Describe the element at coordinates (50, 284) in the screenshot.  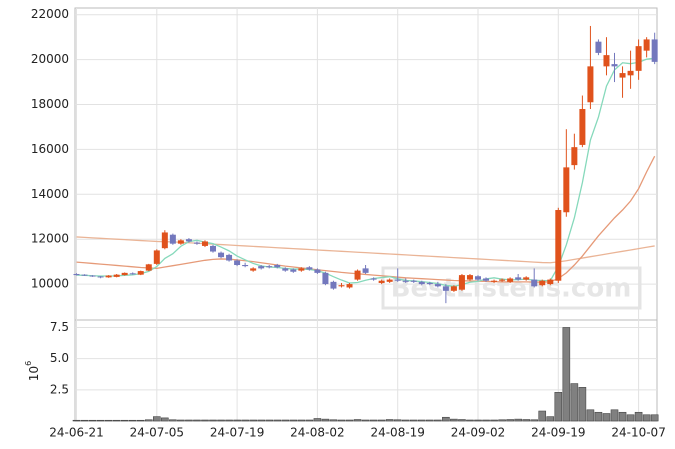
I see `y-tick-label: 10000` at that location.